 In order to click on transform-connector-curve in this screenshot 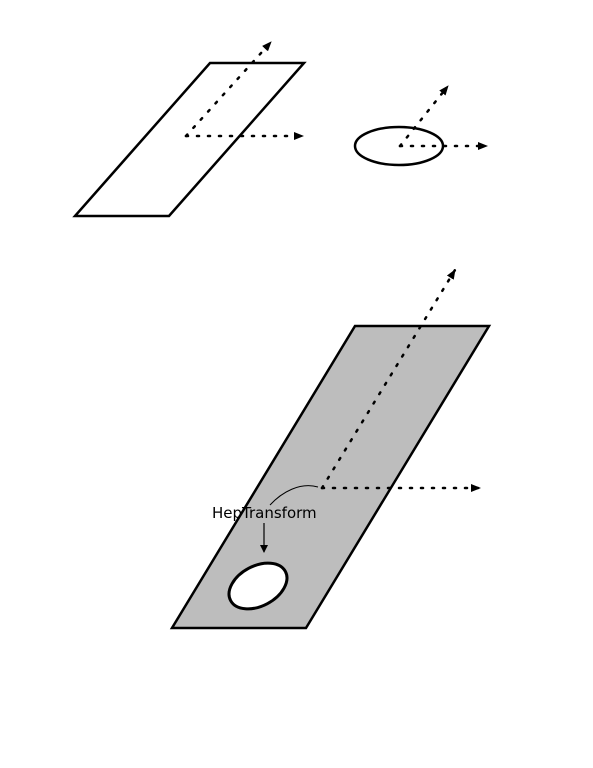, I will do `click(294, 495)`.